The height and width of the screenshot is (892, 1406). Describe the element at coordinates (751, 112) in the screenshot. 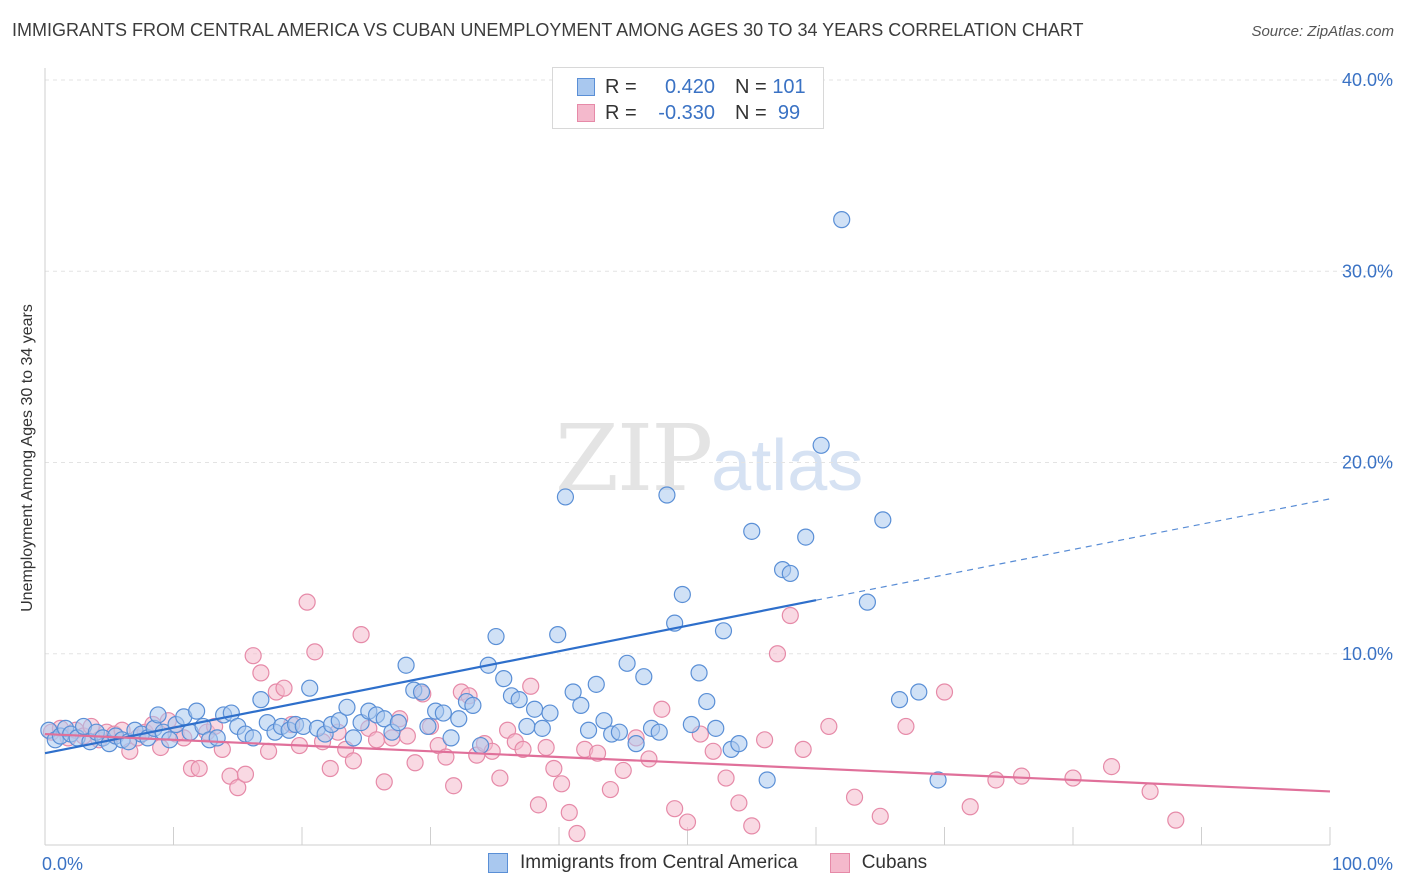

I see `n-label: N =` at that location.